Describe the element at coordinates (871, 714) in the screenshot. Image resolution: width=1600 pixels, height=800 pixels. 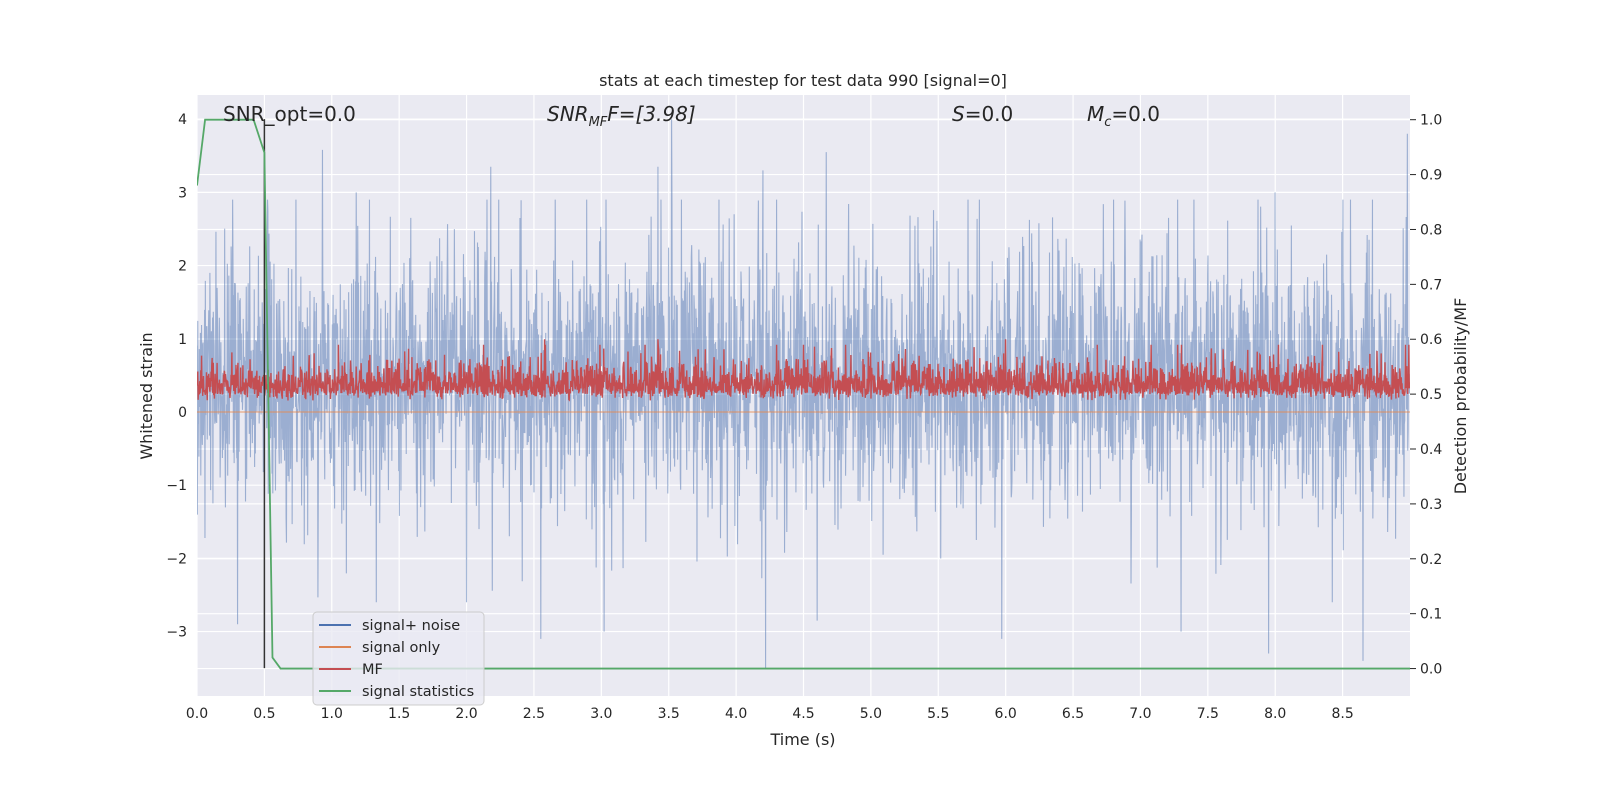
I see `x-tick-label: 5.0` at that location.